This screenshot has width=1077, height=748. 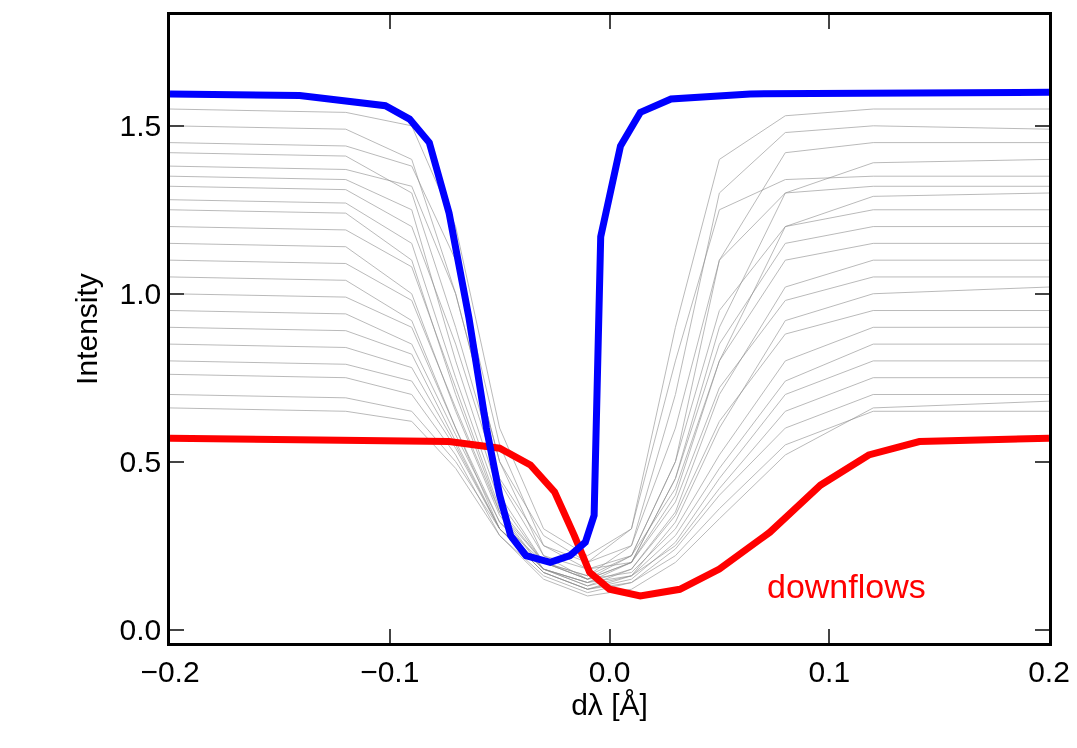 I want to click on x-tick-label: −0.2, so click(x=170, y=671).